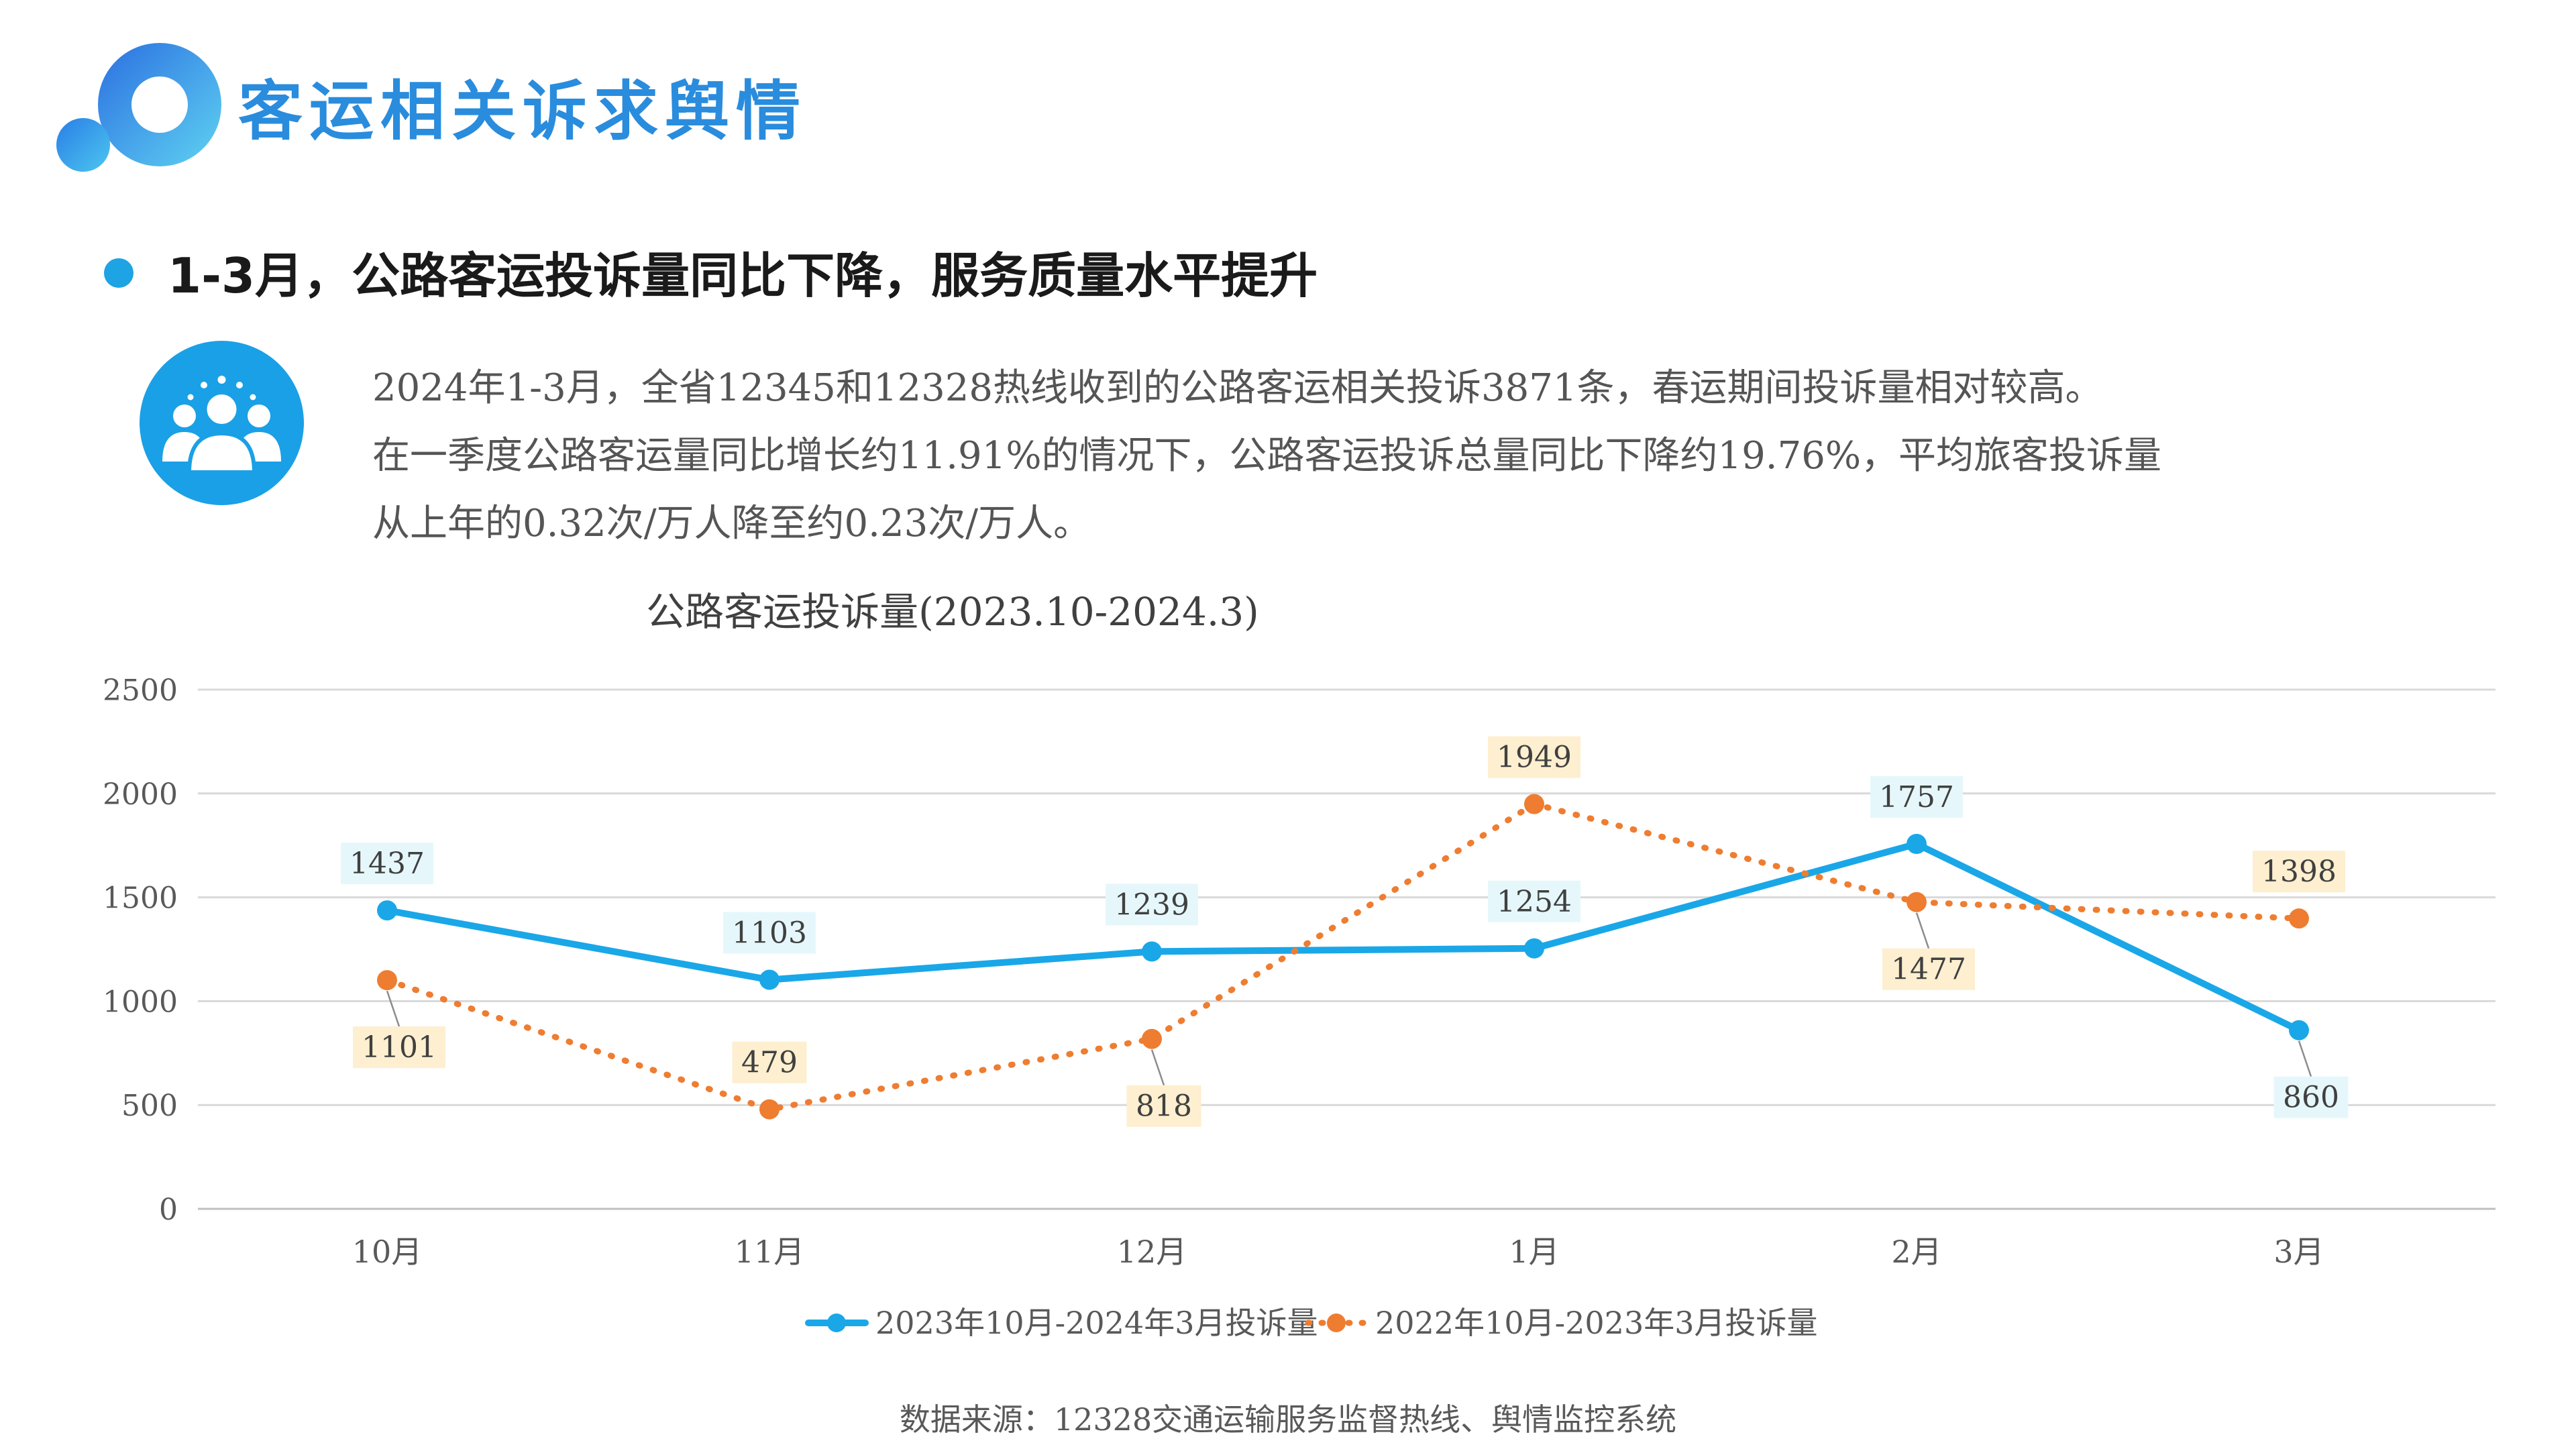 The width and height of the screenshot is (2576, 1449). Describe the element at coordinates (1343, 937) in the screenshot. I see `series-line` at that location.